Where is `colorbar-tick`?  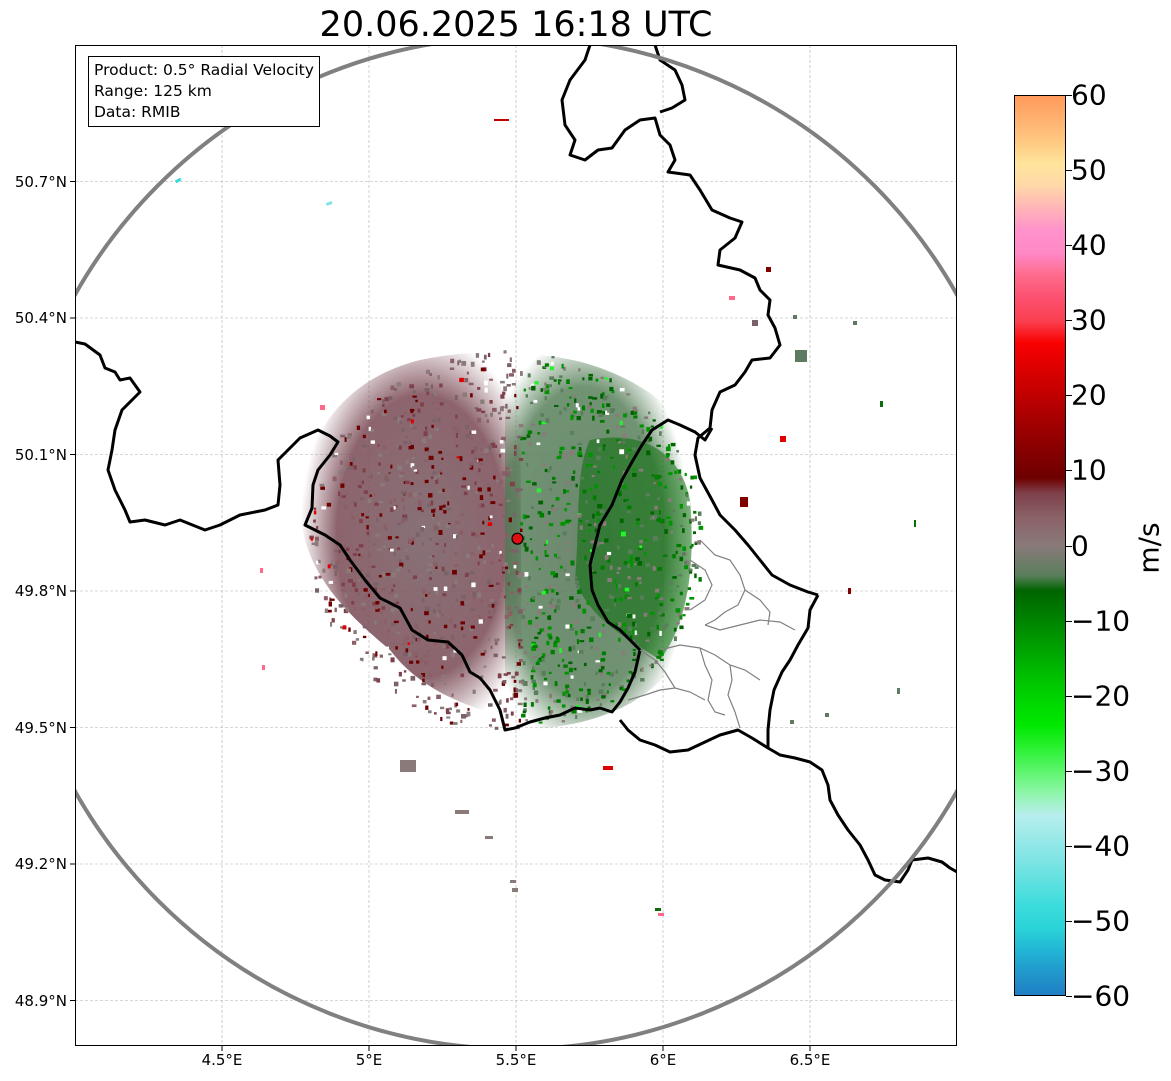
colorbar-tick is located at coordinates (1069, 321).